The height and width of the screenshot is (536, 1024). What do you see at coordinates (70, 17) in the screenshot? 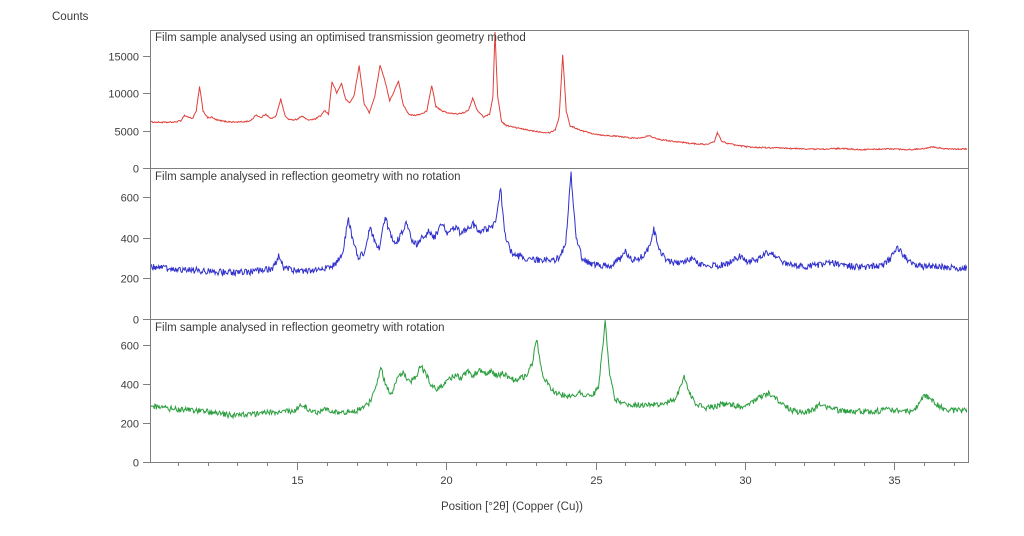
I see `y-axis-title: Counts` at bounding box center [70, 17].